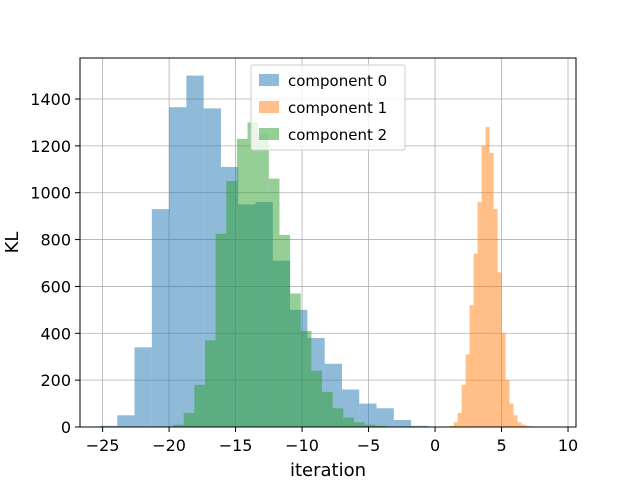  Describe the element at coordinates (103, 445) in the screenshot. I see `x-tick-label: −25` at that location.